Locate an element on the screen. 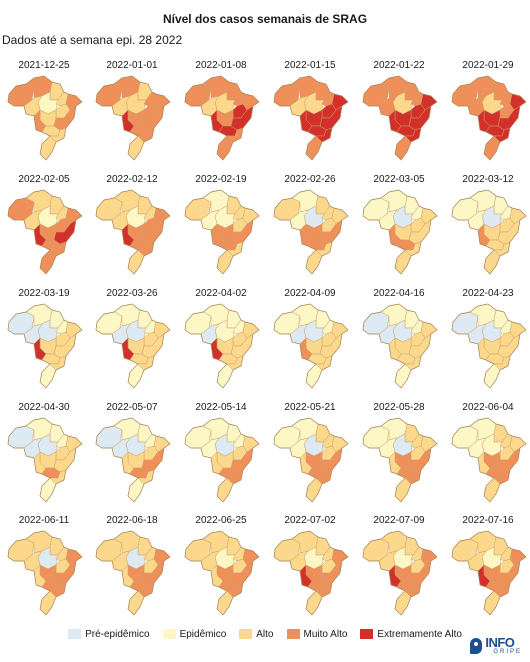  week-map-panel: 2022-01-29 is located at coordinates (487, 116).